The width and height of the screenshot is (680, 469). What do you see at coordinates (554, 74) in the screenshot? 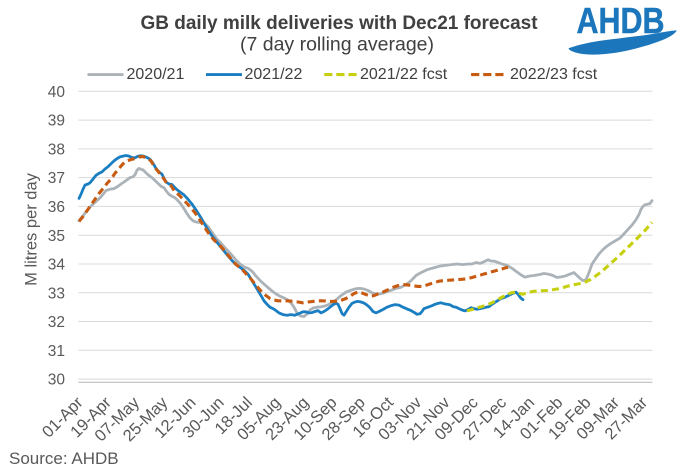
I see `svg-text: 2022/23 fcst` at bounding box center [554, 74].